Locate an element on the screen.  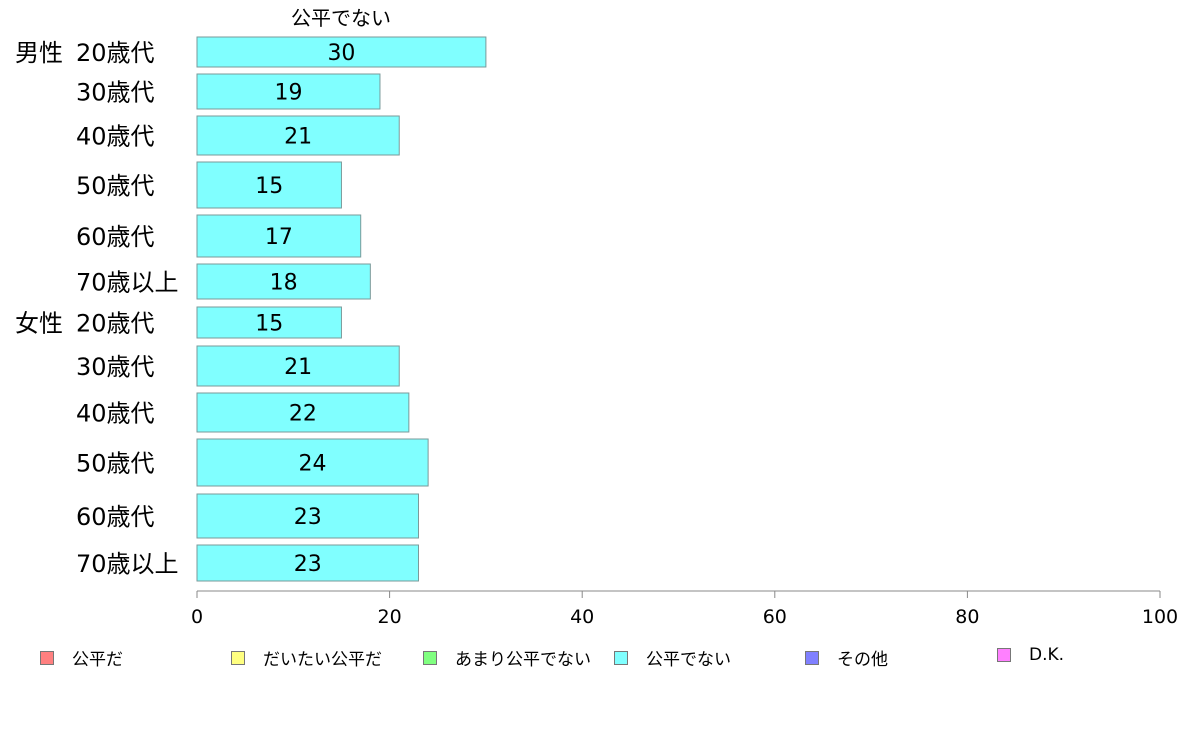
bar-value-label: 22 is located at coordinates (303, 414).